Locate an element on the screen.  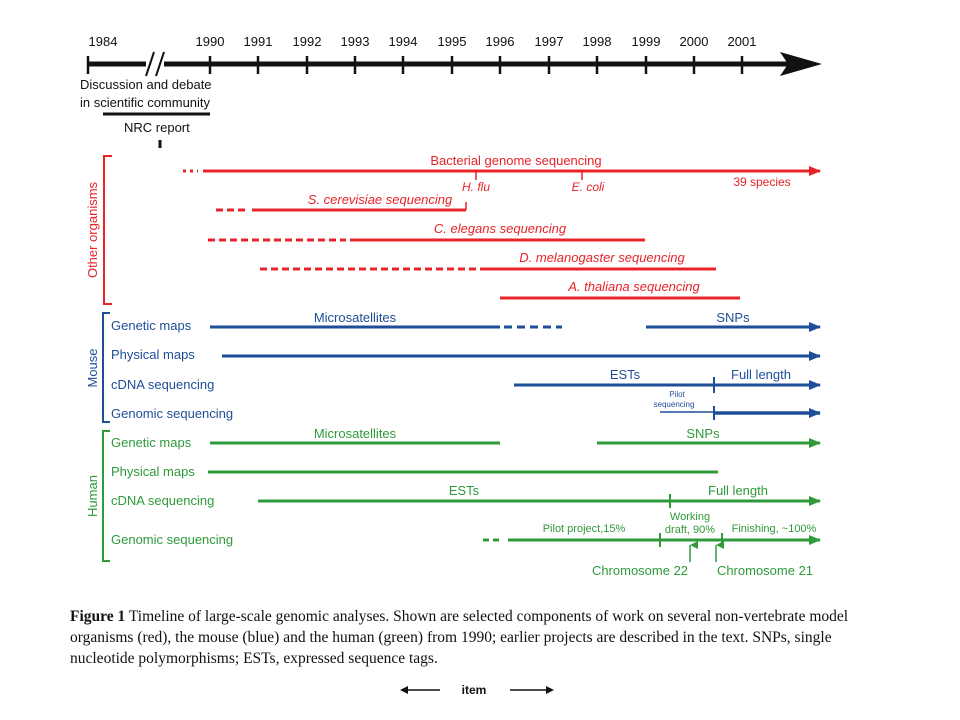
mouse-snps-label: SNPs is located at coordinates (733, 317).